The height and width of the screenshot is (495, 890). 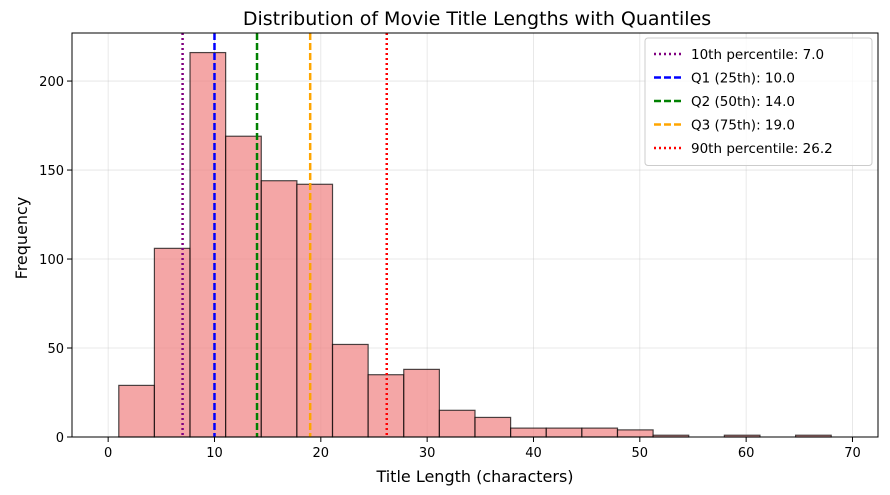 I want to click on y-axis-label: Frequency, so click(x=21, y=238).